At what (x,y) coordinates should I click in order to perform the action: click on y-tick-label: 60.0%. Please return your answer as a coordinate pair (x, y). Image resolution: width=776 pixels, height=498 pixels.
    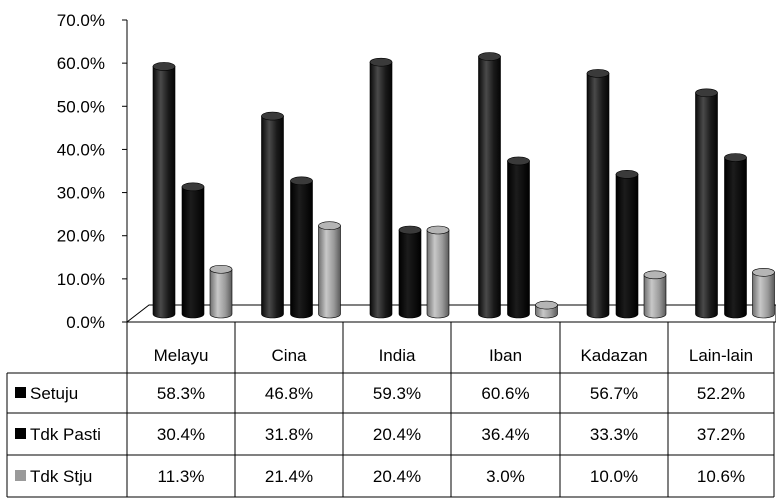
    Looking at the image, I should click on (81, 63).